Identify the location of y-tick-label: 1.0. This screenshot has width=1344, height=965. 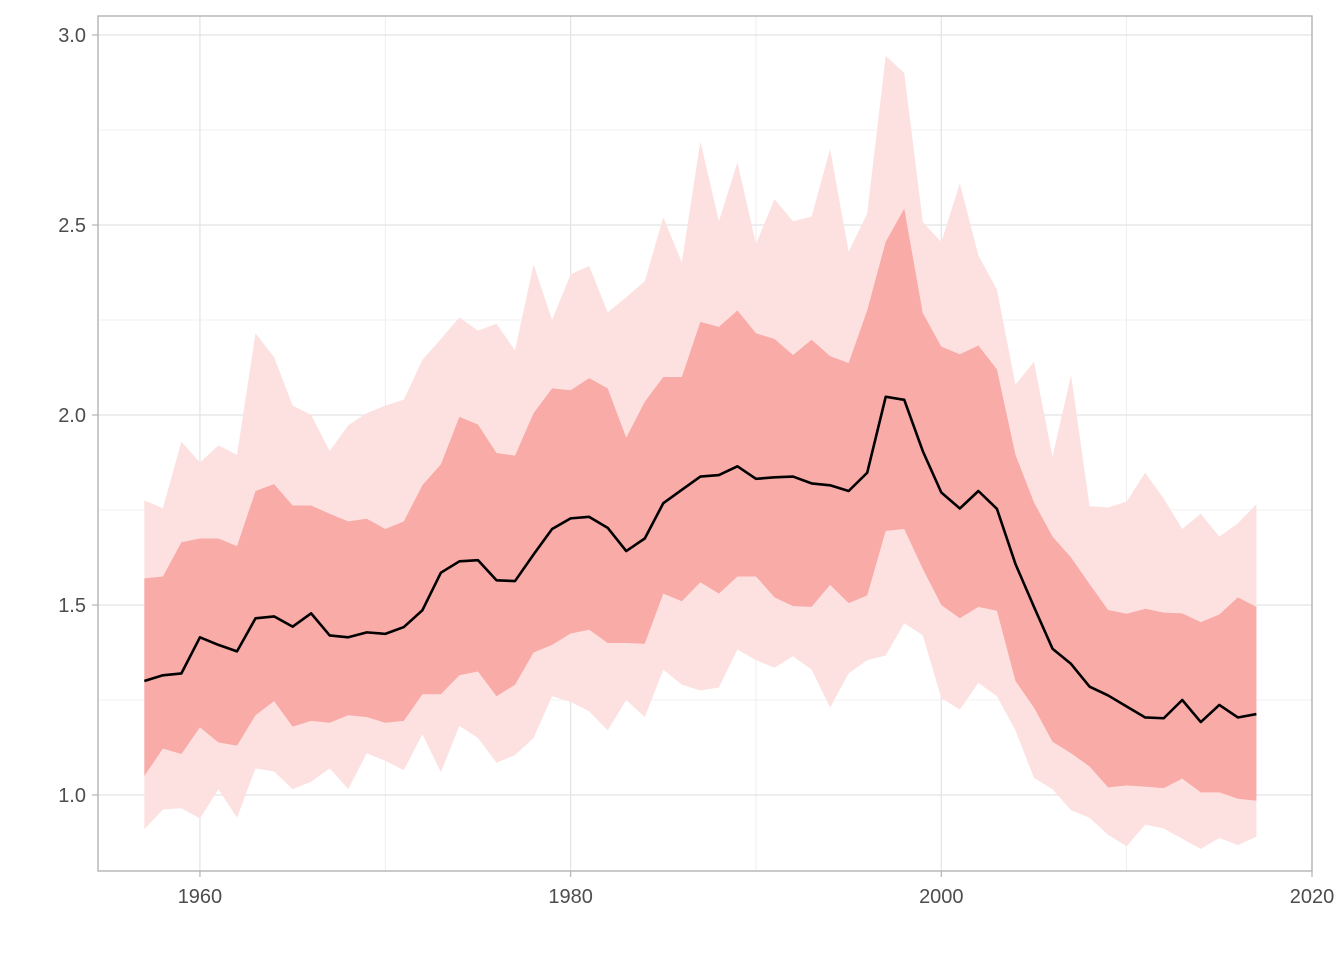
(72, 796).